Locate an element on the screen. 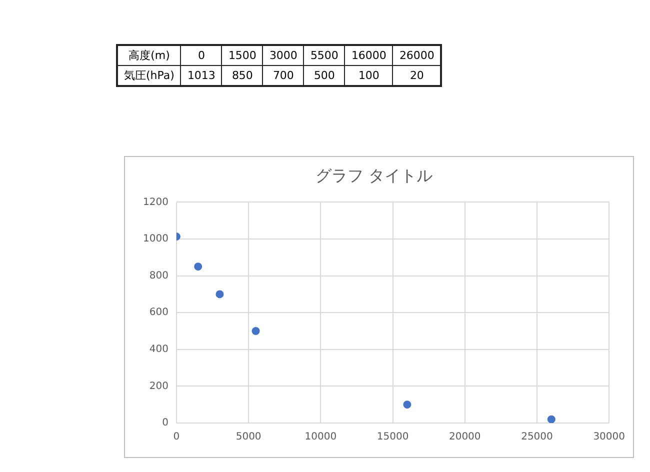  text: 気圧(hPa) is located at coordinates (149, 76).